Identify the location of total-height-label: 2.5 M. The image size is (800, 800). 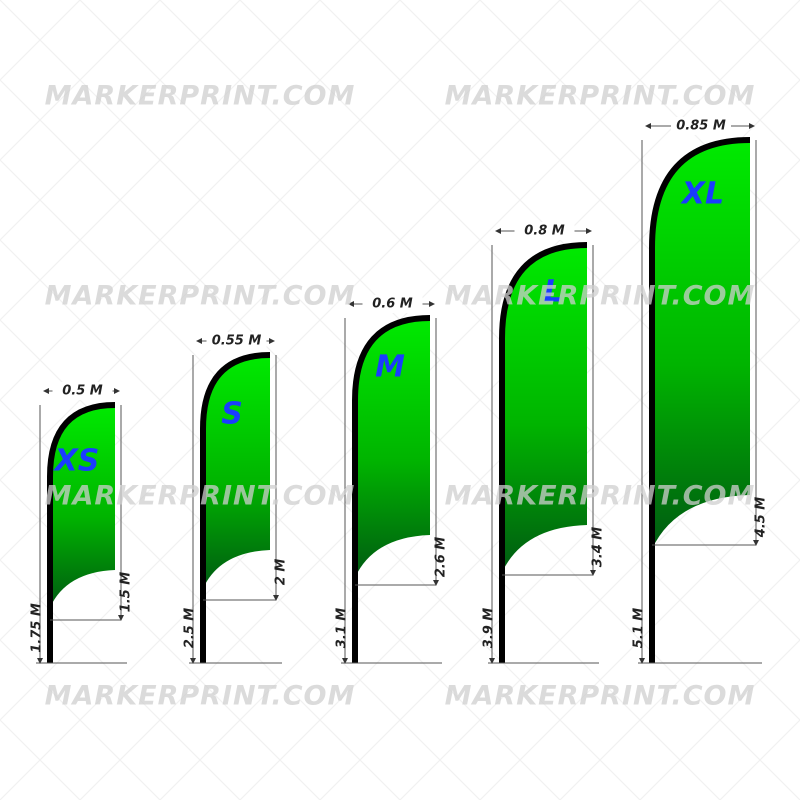
(190, 628).